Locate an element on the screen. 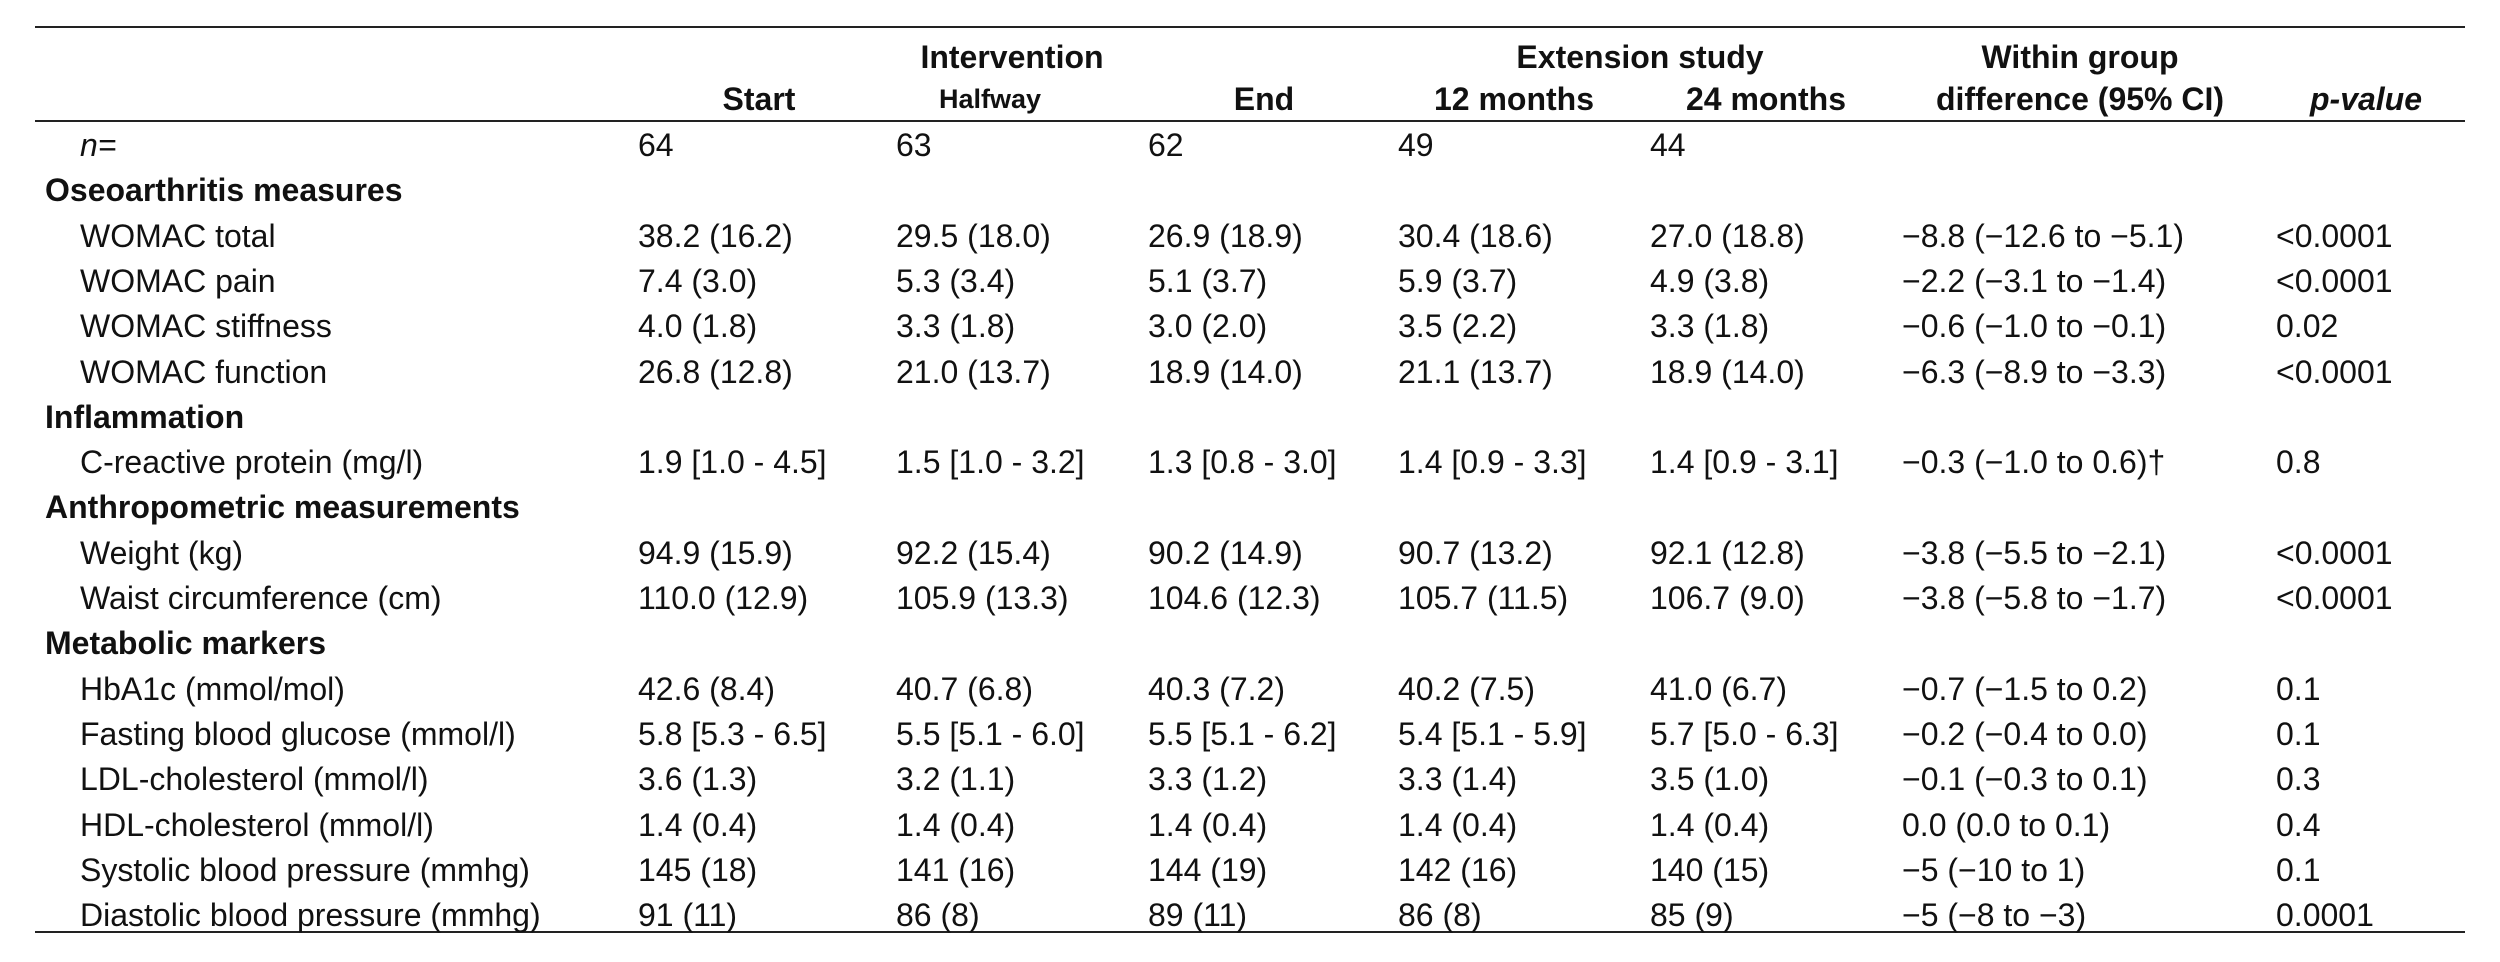  table-cell: 0.0 (0.0 to 0.1) is located at coordinates (2006, 824).